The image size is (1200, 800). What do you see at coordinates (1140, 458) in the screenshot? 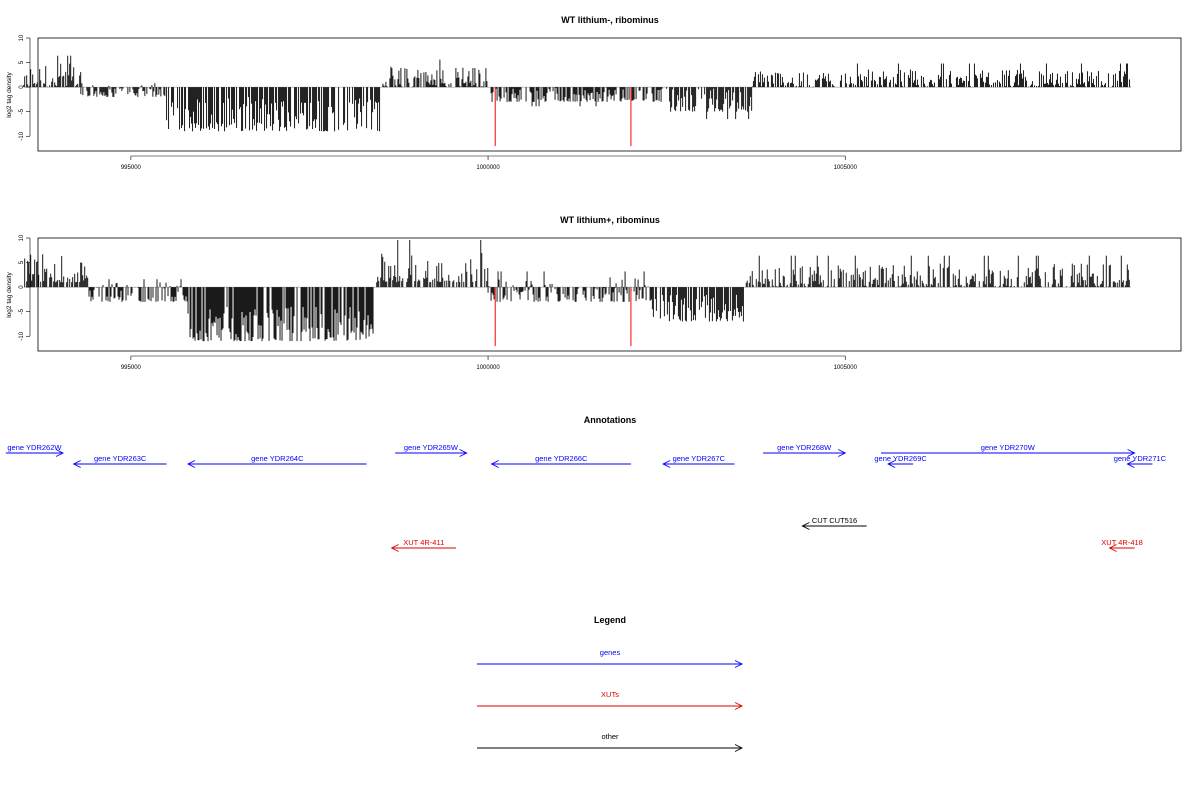
I see `annotation-label: gene YDR271C` at bounding box center [1140, 458].